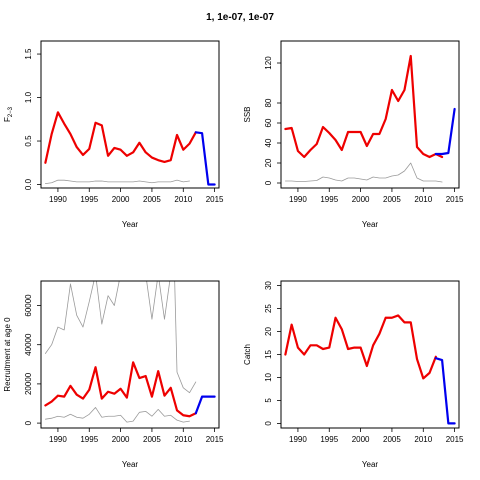 This screenshot has height=480, width=480. Describe the element at coordinates (268, 63) in the screenshot. I see `y-tick-label: 120` at that location.